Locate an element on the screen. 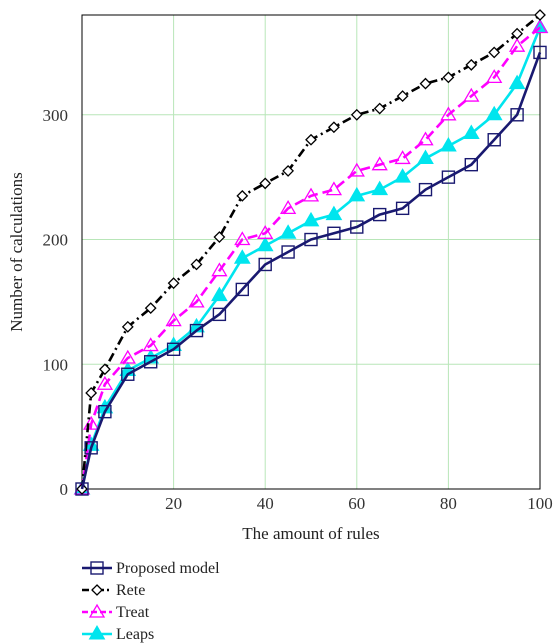 This screenshot has height=644, width=553. legend-label-proposed-model: Proposed model is located at coordinates (168, 568).